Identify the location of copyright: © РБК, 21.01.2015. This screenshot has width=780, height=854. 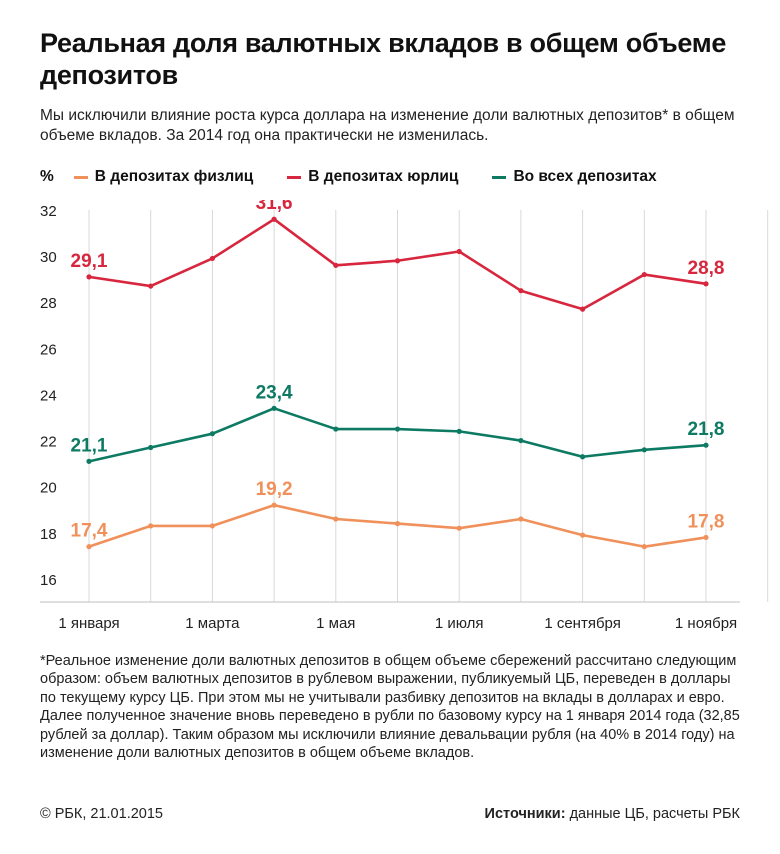
(101, 814).